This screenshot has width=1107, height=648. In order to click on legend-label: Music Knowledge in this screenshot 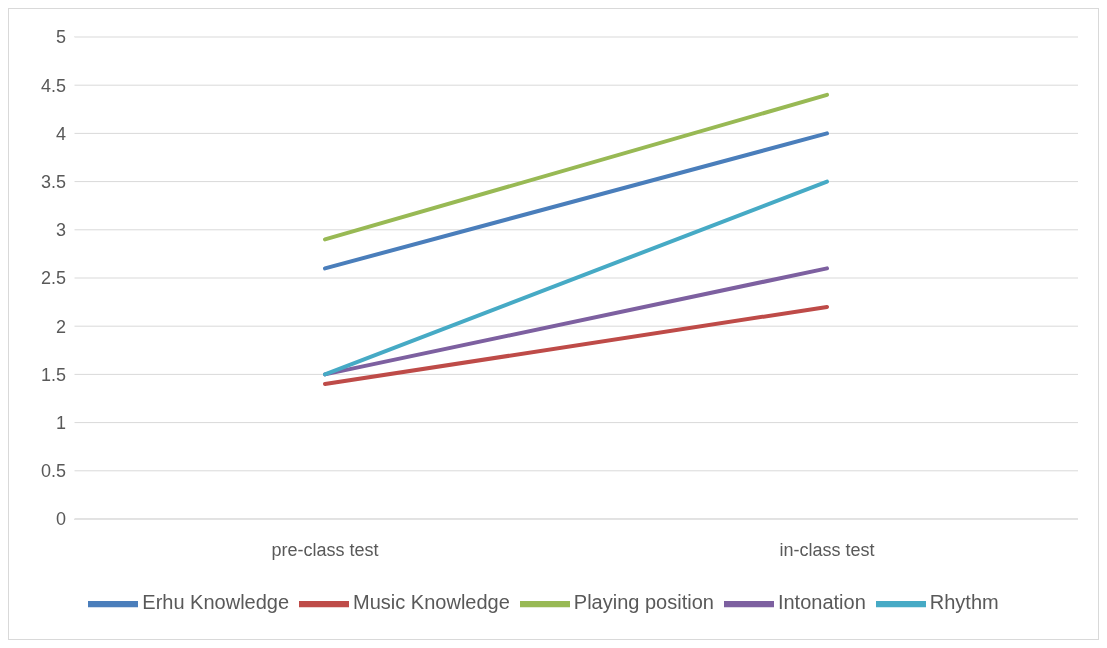, I will do `click(431, 602)`.